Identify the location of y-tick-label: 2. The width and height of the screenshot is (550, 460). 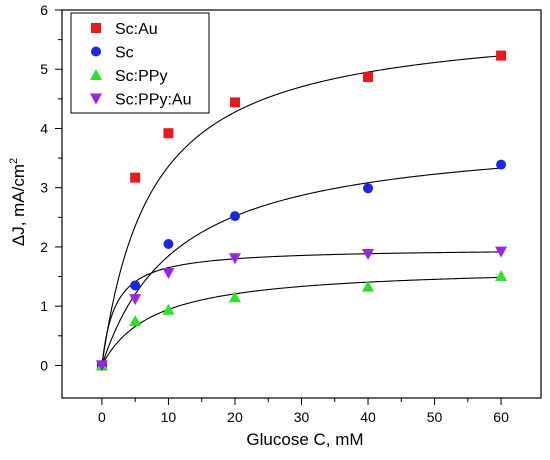
(44, 247).